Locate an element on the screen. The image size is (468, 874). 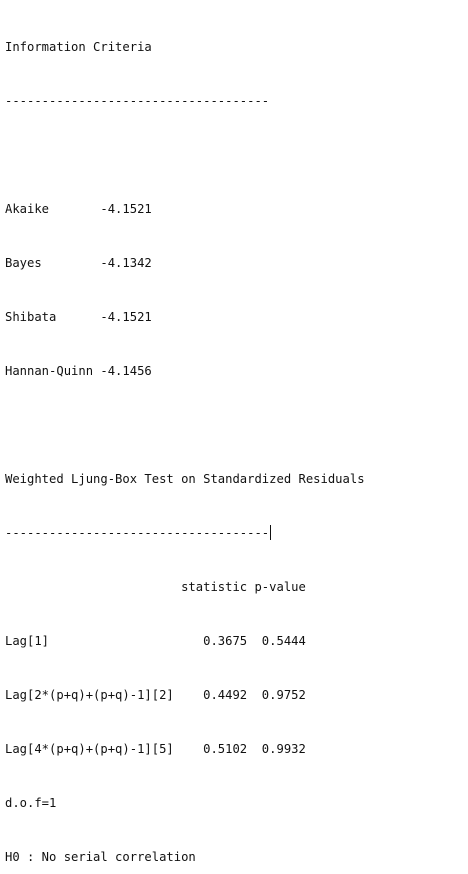
ic-row-shibata: Shibata -4.1521 is located at coordinates (78, 317).